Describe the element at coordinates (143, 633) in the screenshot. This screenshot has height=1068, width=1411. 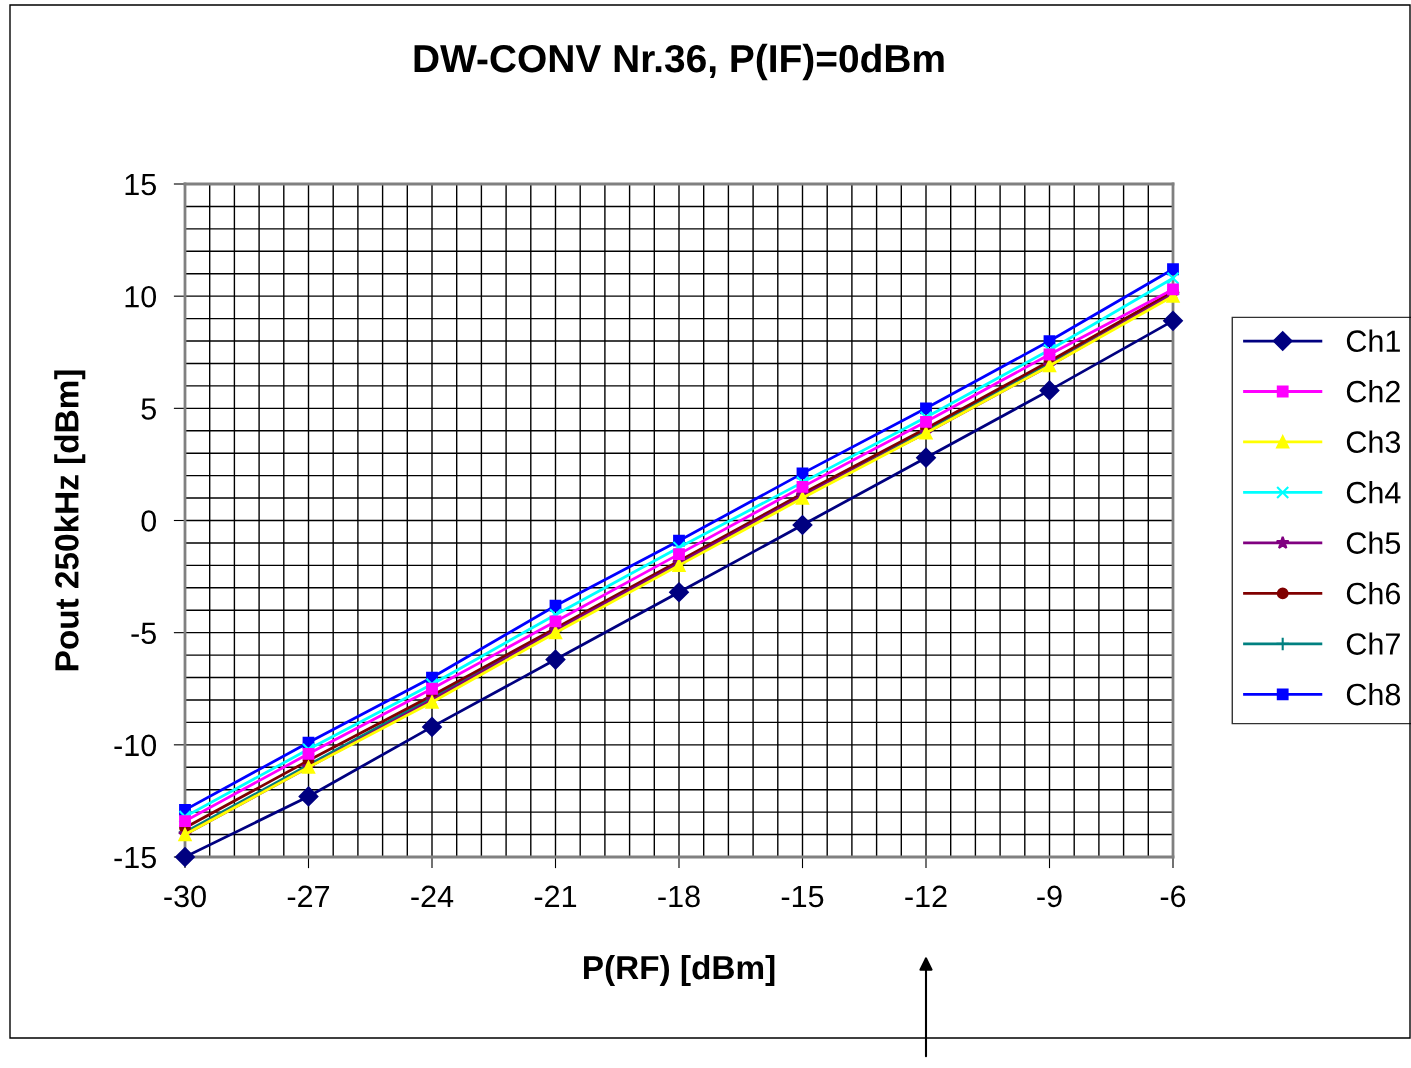
I see `y-tick-label: -5` at that location.